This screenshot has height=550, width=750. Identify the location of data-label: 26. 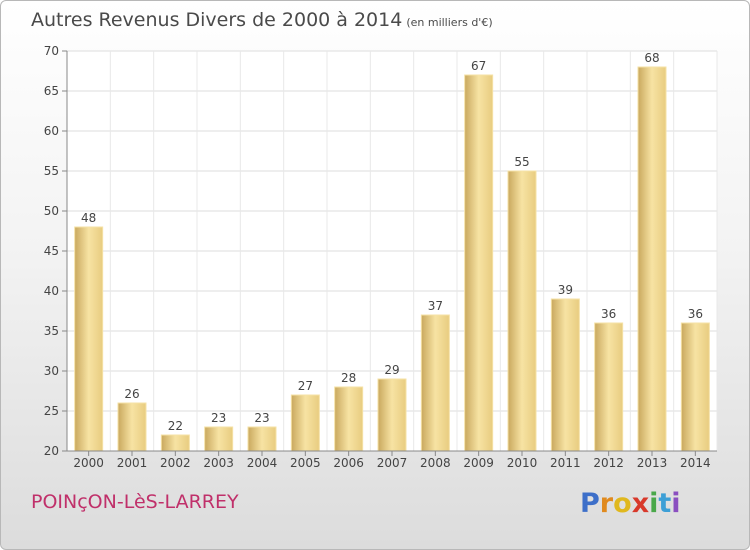
(131, 394).